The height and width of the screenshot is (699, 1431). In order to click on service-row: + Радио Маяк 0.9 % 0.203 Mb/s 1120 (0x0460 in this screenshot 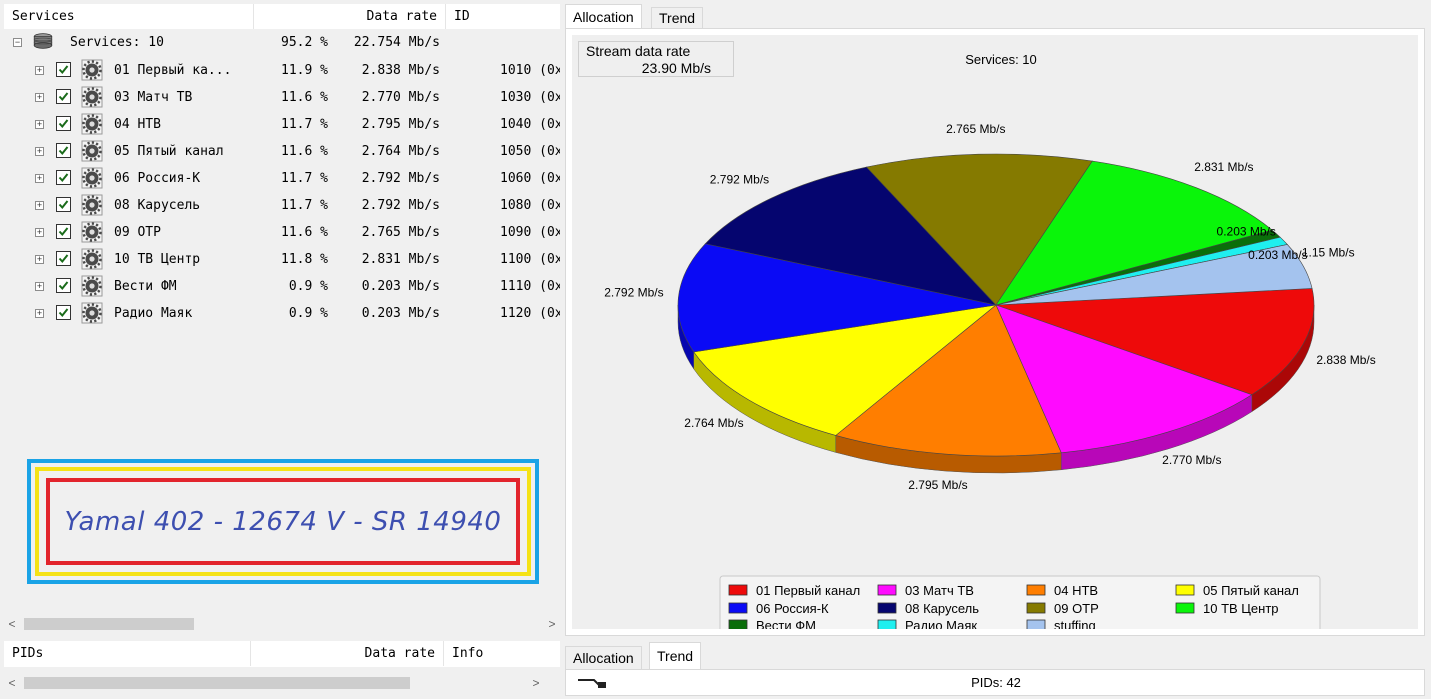, I will do `click(282, 313)`.